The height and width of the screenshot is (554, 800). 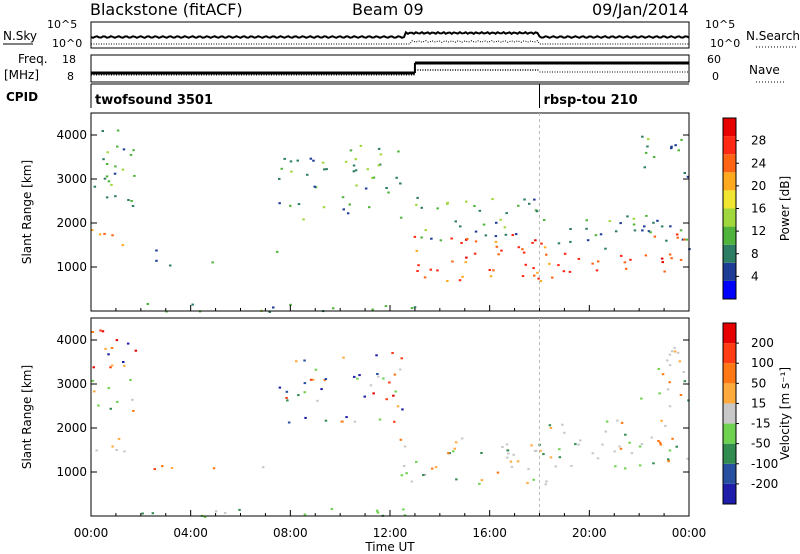 What do you see at coordinates (22, 97) in the screenshot?
I see `cpid-label: CPID` at bounding box center [22, 97].